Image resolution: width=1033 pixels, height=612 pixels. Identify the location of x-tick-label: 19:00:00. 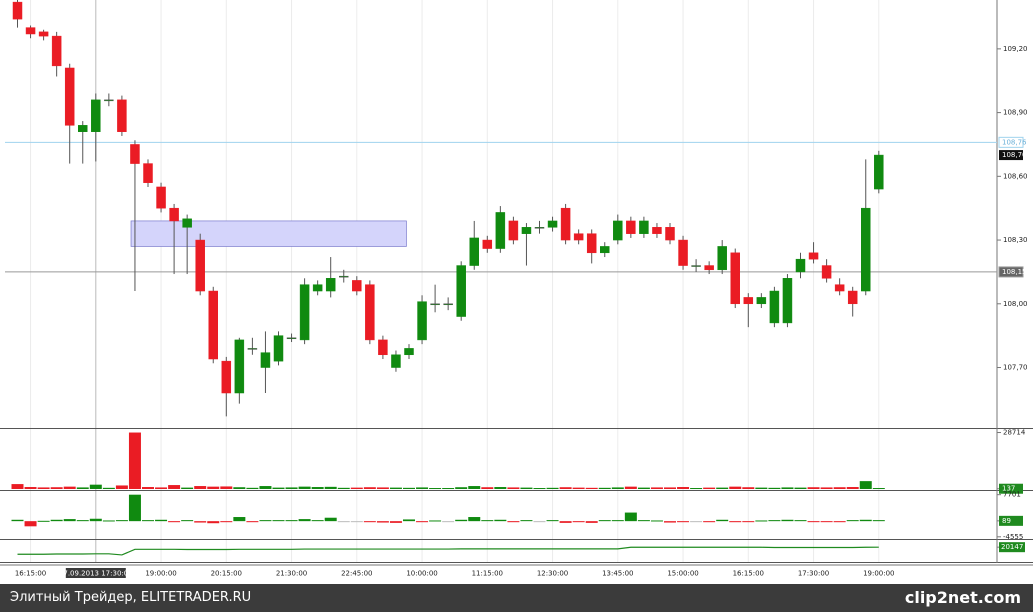
(160, 574).